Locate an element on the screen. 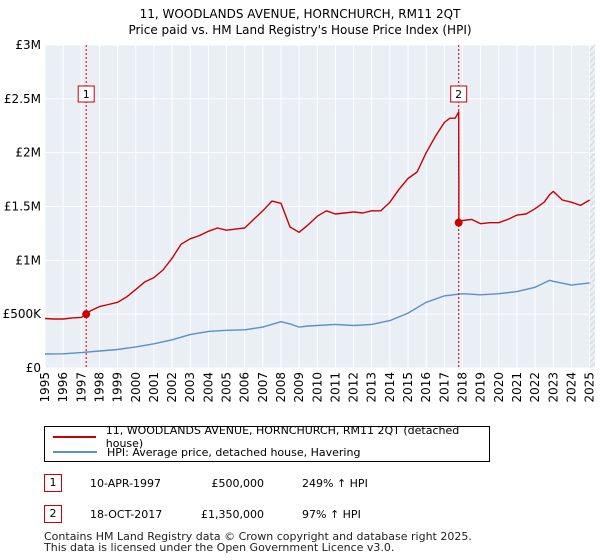 This screenshot has width=600, height=560. x-tick-label: 2021 is located at coordinates (517, 387).